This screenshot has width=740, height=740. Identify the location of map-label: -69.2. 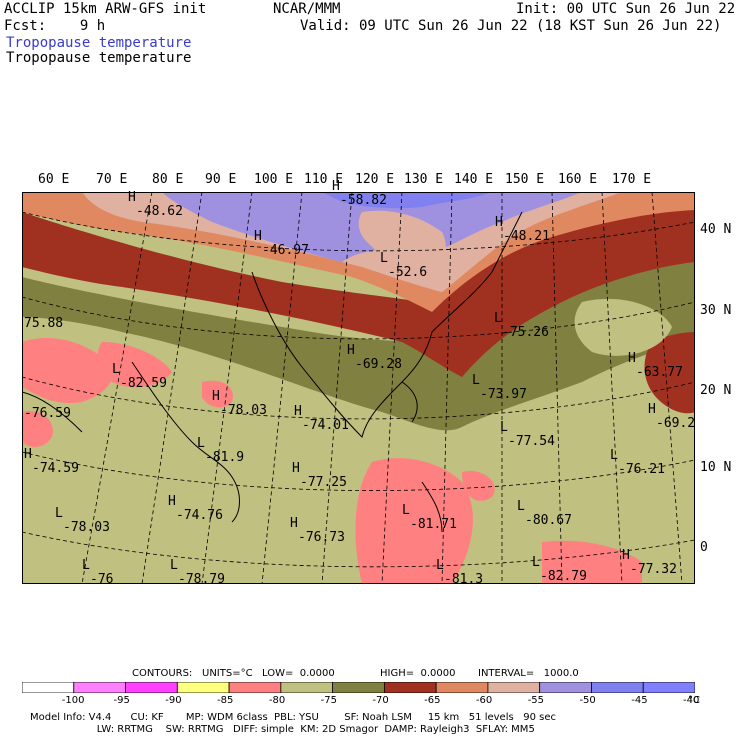
(676, 423).